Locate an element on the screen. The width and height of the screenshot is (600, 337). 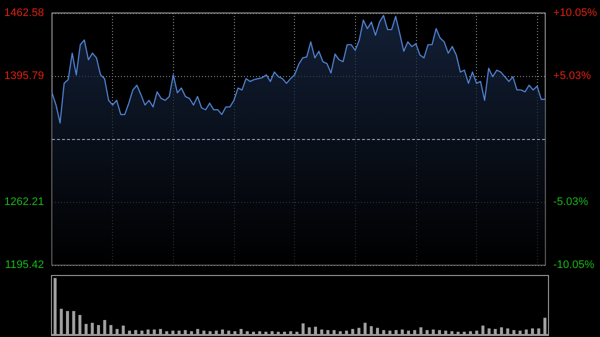
y2-tick-label: -10.05% is located at coordinates (573, 265).